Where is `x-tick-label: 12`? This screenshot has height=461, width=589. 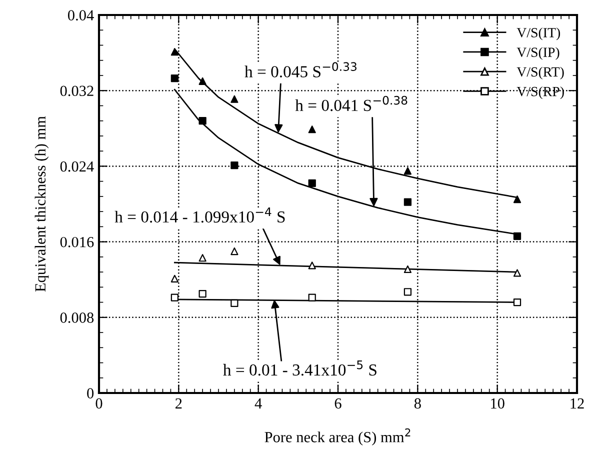 x-tick-label: 12 is located at coordinates (577, 403).